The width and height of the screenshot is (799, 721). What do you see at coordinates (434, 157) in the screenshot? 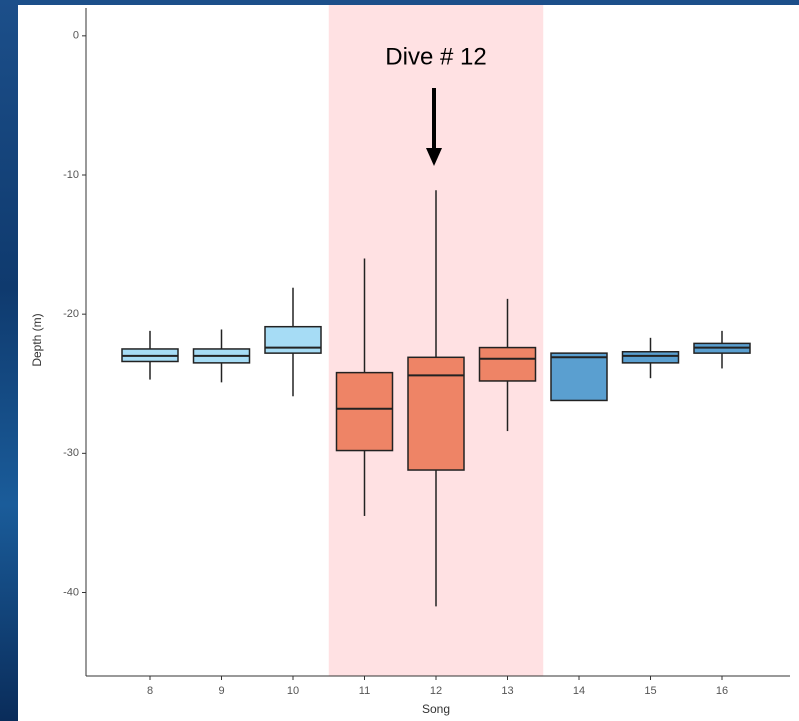
I see `arrow-head` at bounding box center [434, 157].